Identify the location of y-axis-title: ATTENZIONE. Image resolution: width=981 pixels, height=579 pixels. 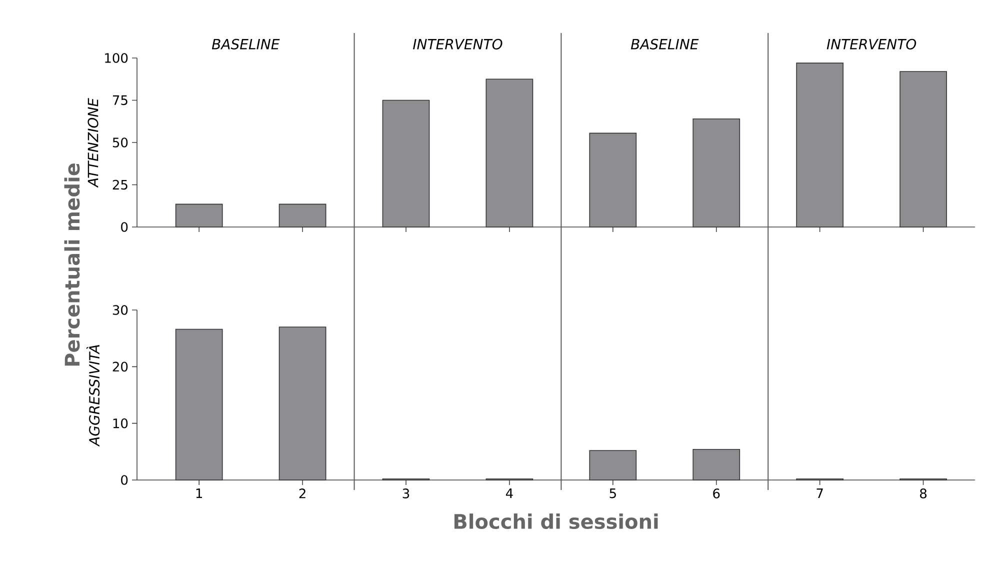
(93, 143).